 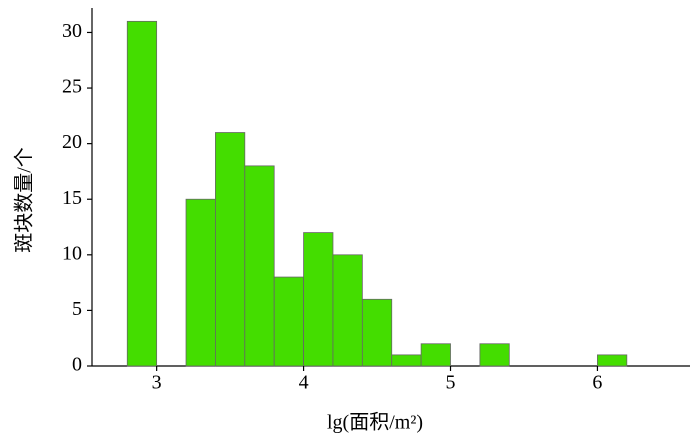 I want to click on y-tick-label: 10, so click(x=72, y=253).